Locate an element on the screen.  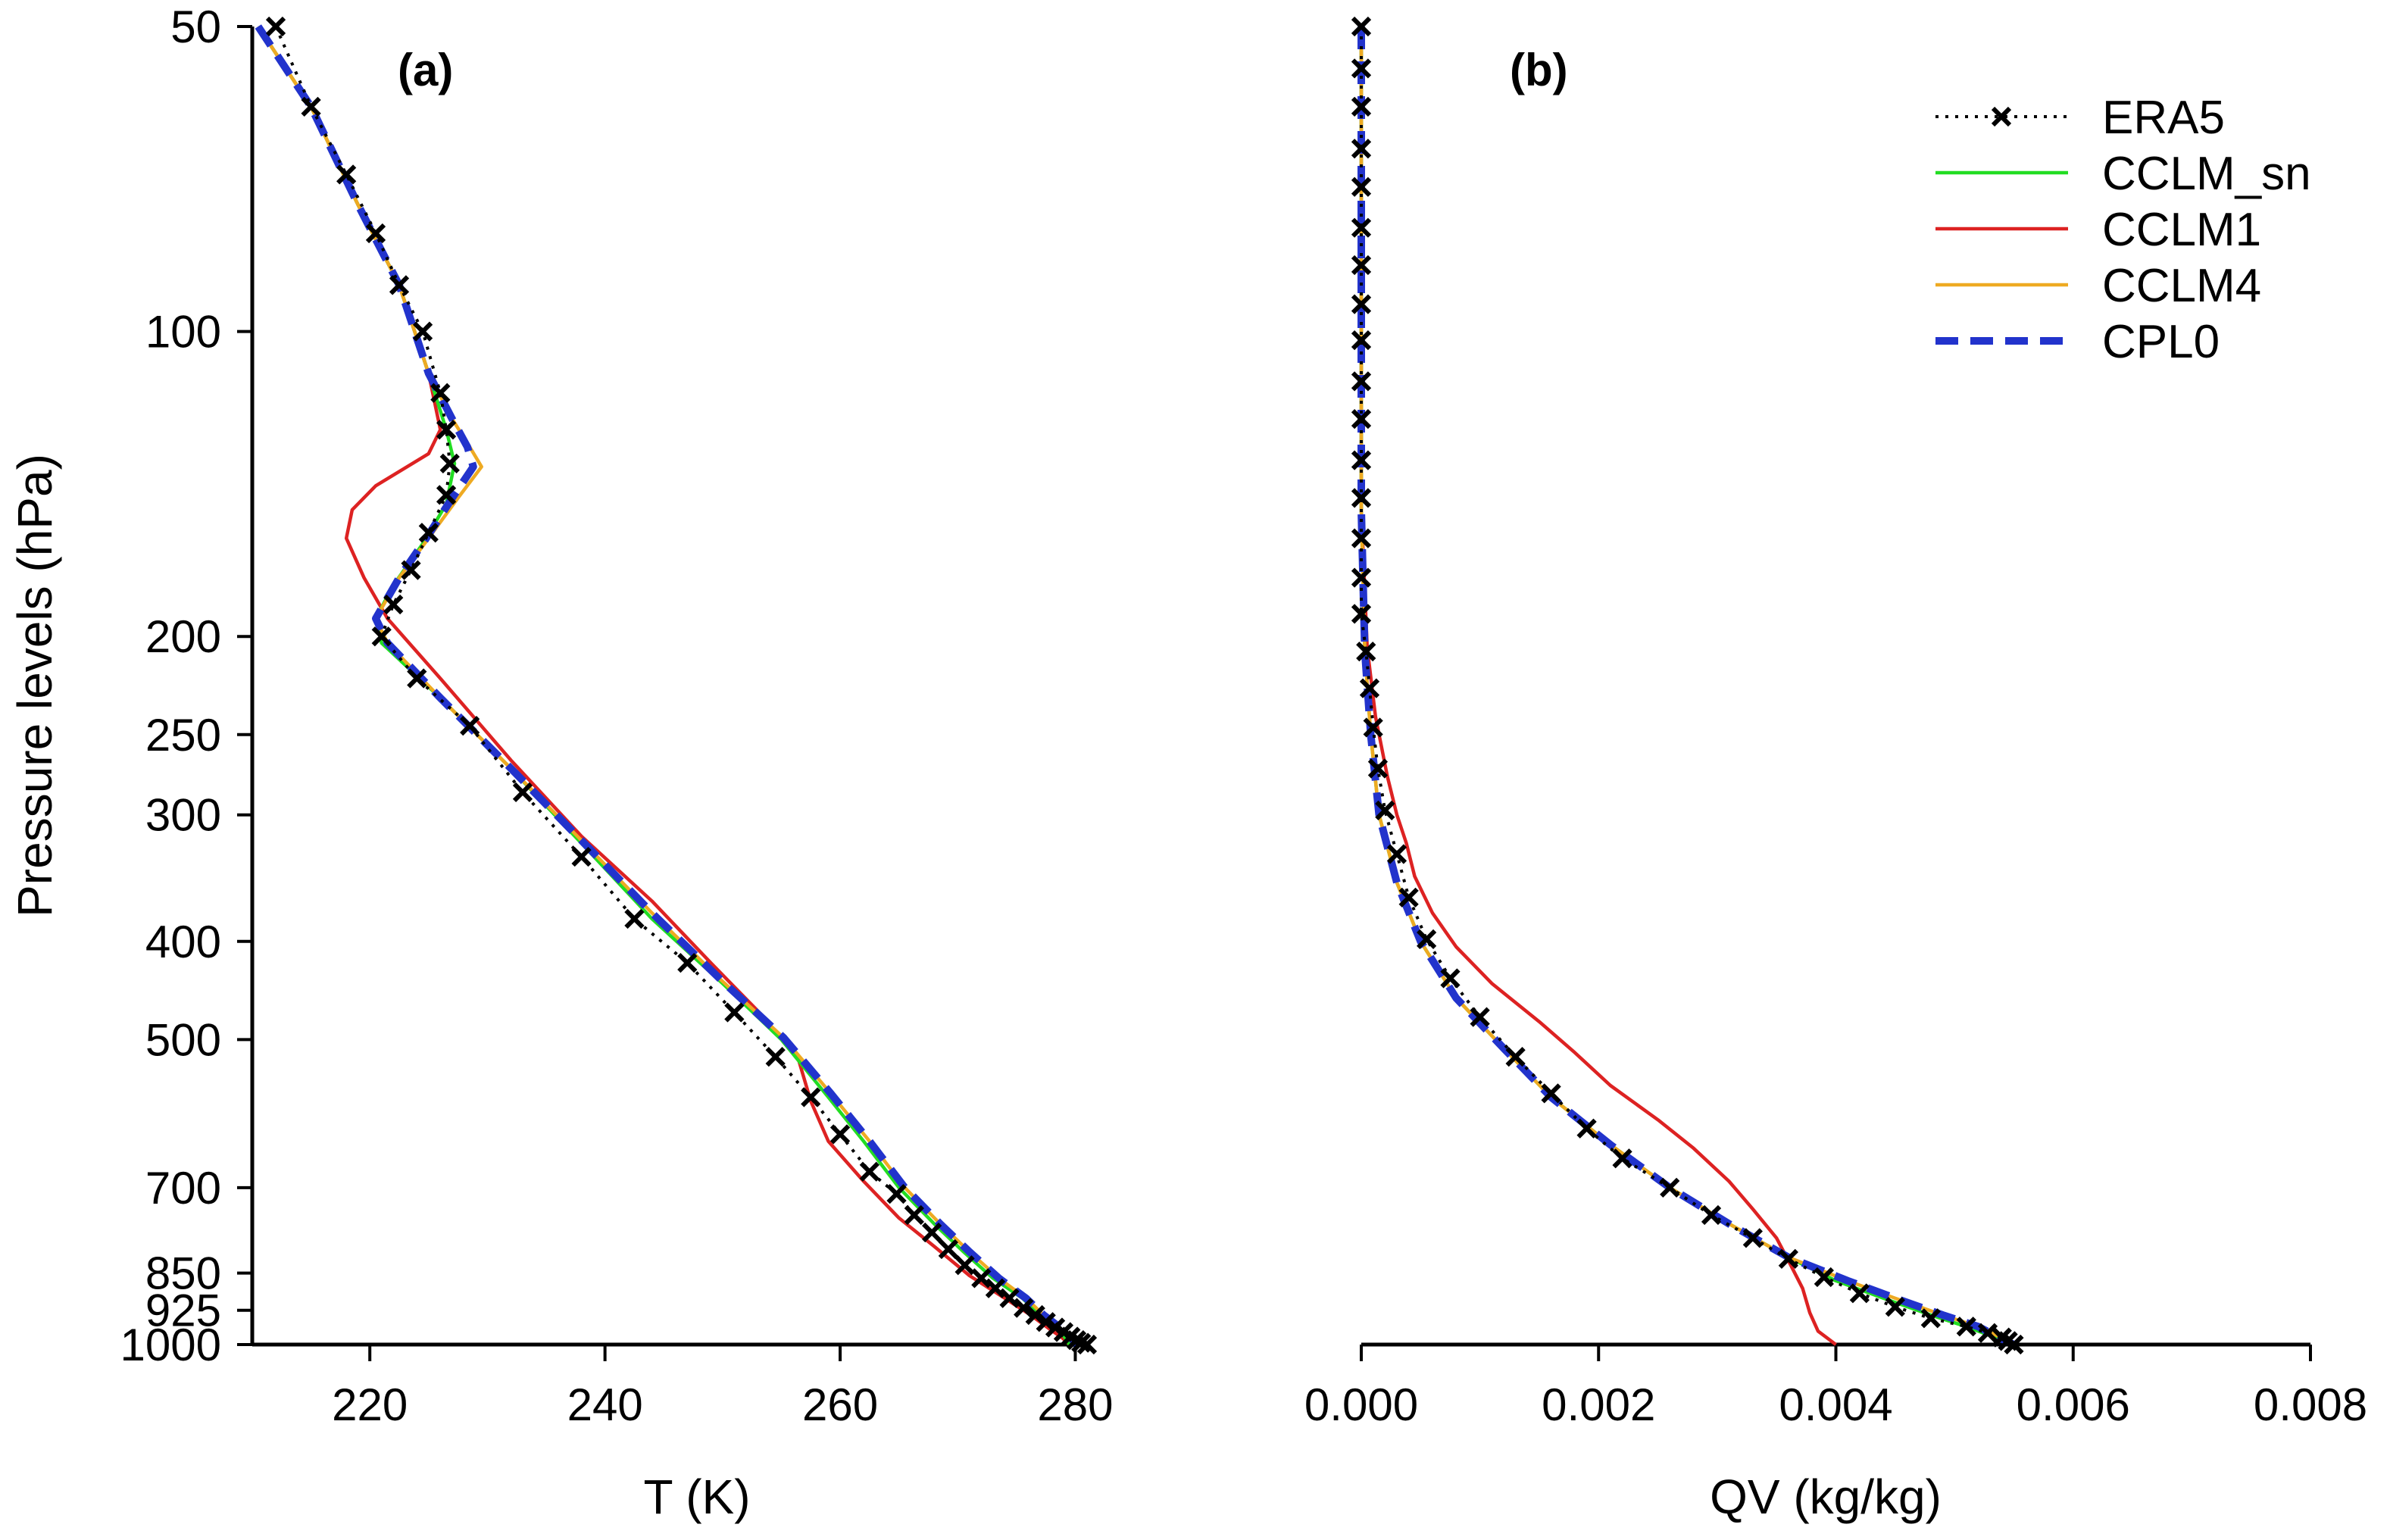
legend: ERA5 CCLM_sn CCLM1 CCLM4 CPL0 is located at coordinates (2123, 230).